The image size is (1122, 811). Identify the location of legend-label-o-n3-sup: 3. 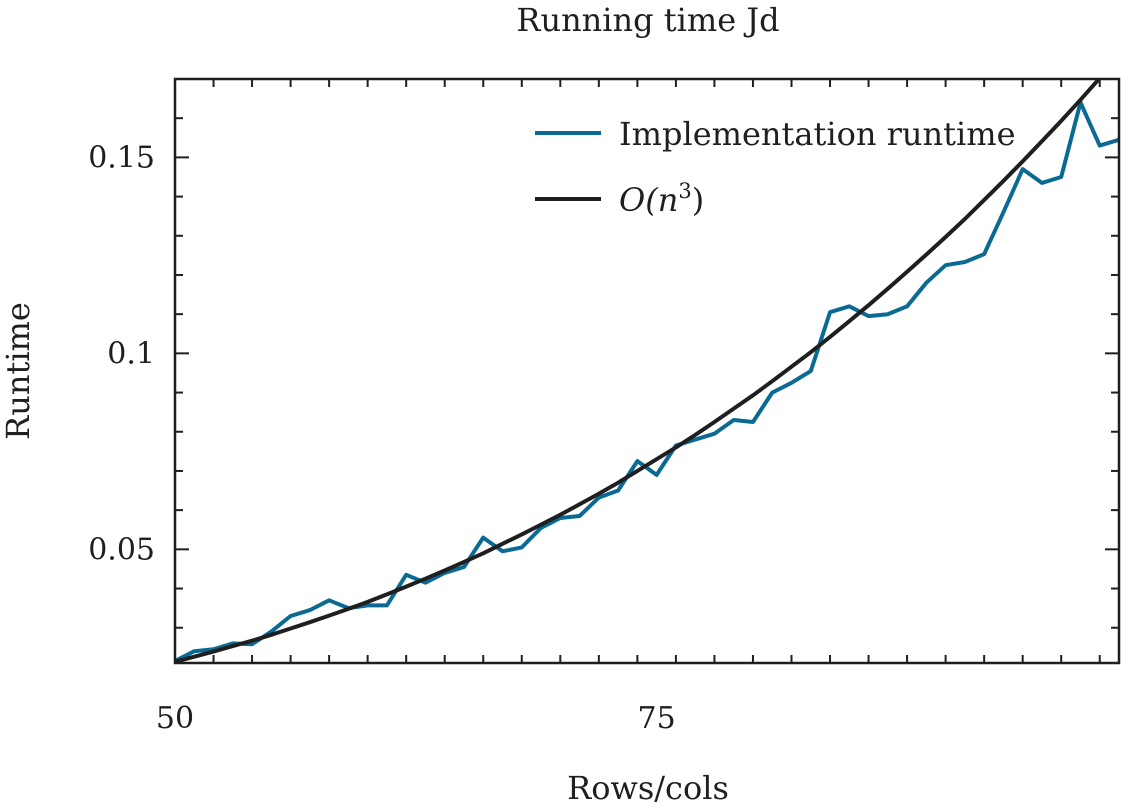
(684, 191).